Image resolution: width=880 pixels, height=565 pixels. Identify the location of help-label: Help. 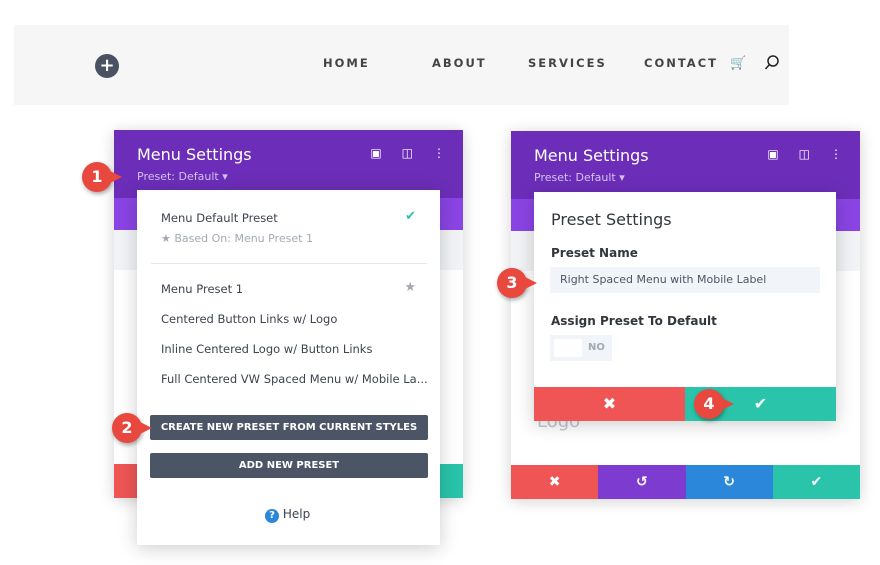
(296, 514).